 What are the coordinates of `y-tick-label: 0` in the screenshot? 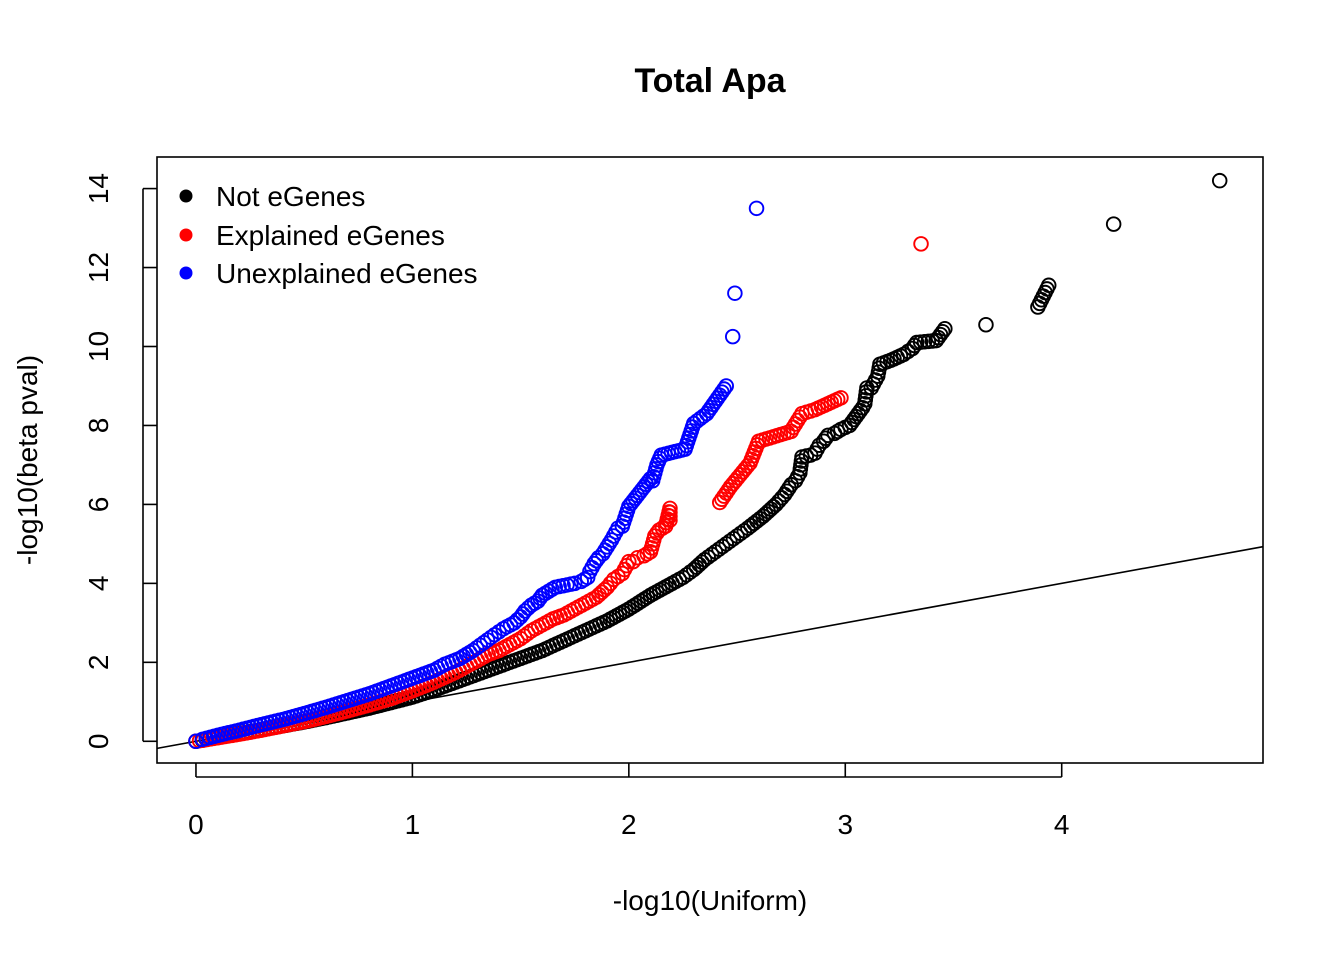 It's located at (98, 741).